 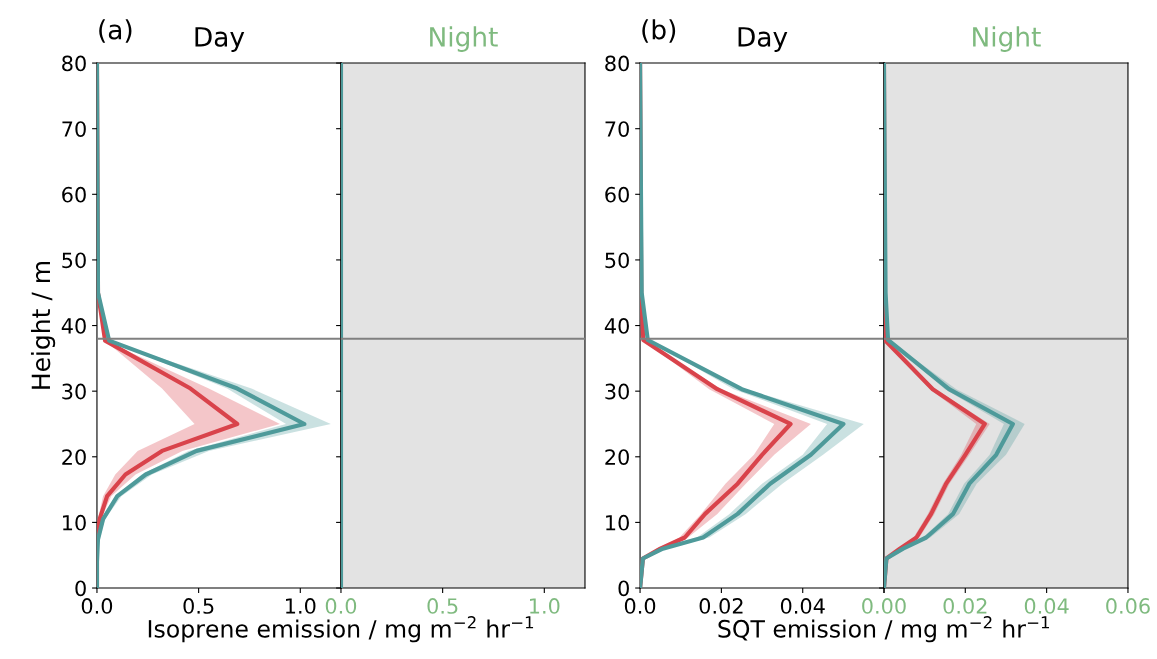 What do you see at coordinates (1128, 606) in the screenshot?
I see `x-tick-label: 0.06` at bounding box center [1128, 606].